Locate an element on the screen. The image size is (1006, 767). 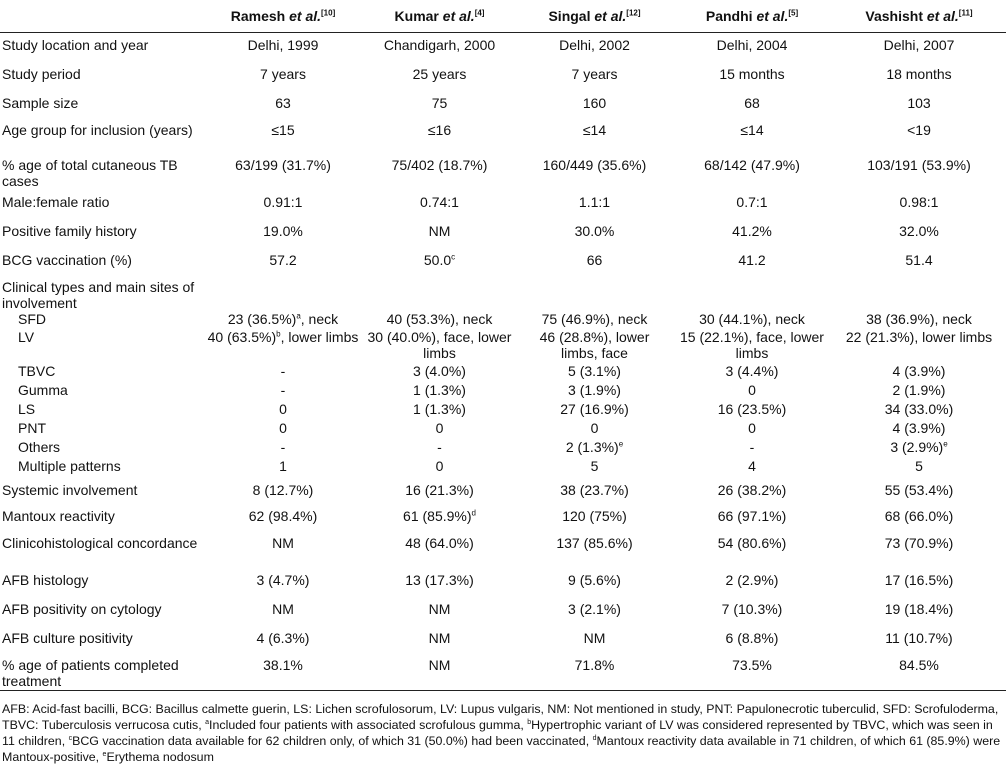
table-cell: 84.5% is located at coordinates (919, 673).